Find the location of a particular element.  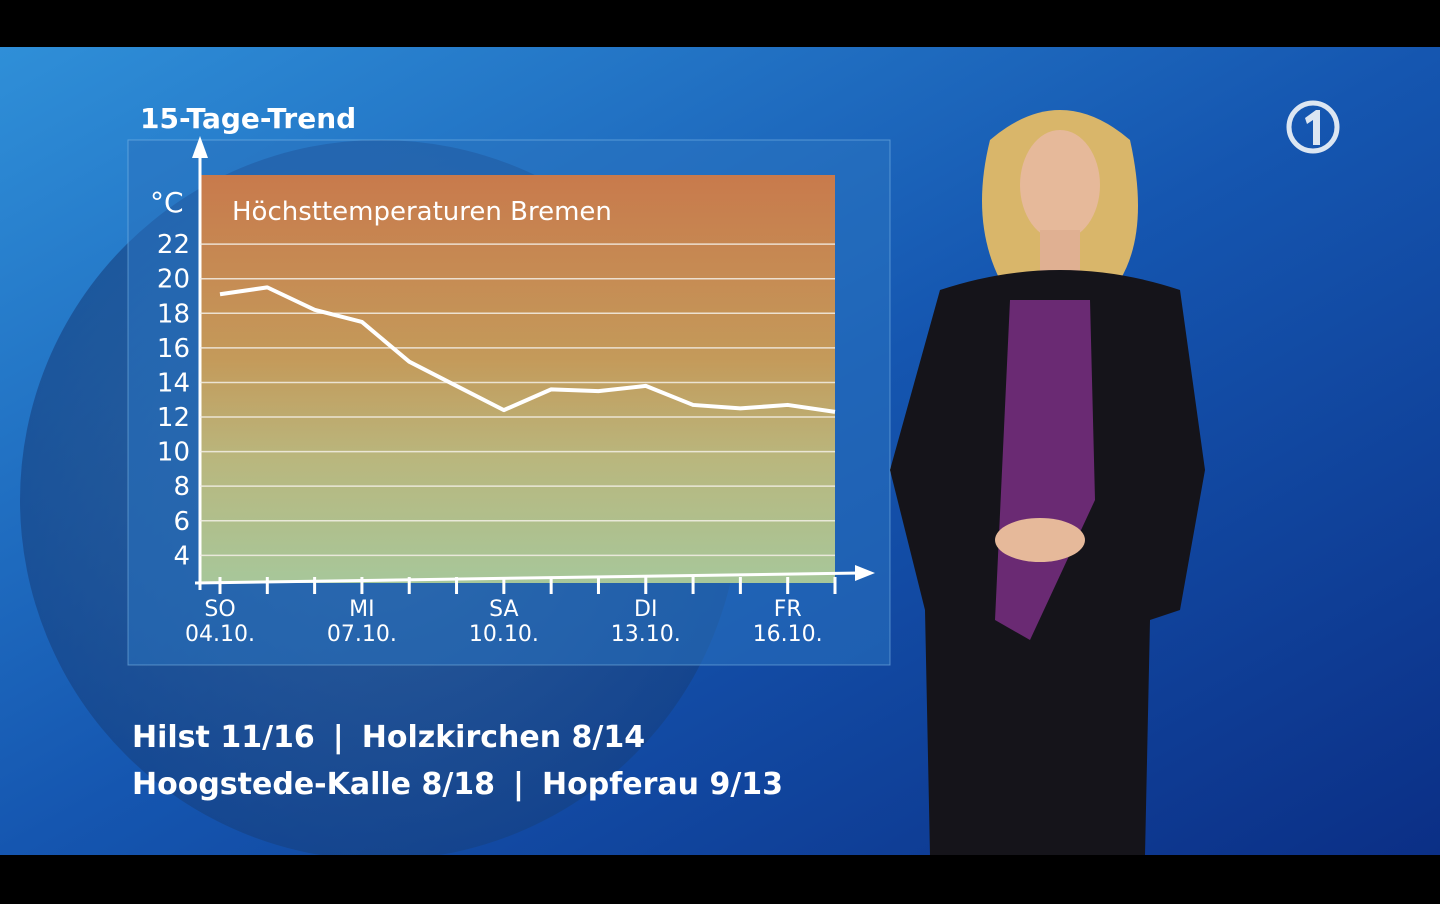

x-tick-label: 13.10. is located at coordinates (646, 634).